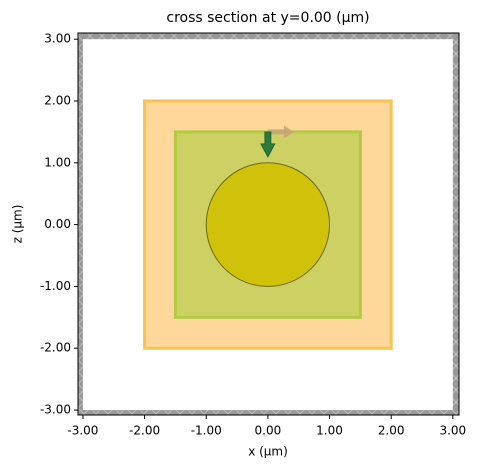  What do you see at coordinates (268, 452) in the screenshot?
I see `x-axis-label: x (μm)` at bounding box center [268, 452].